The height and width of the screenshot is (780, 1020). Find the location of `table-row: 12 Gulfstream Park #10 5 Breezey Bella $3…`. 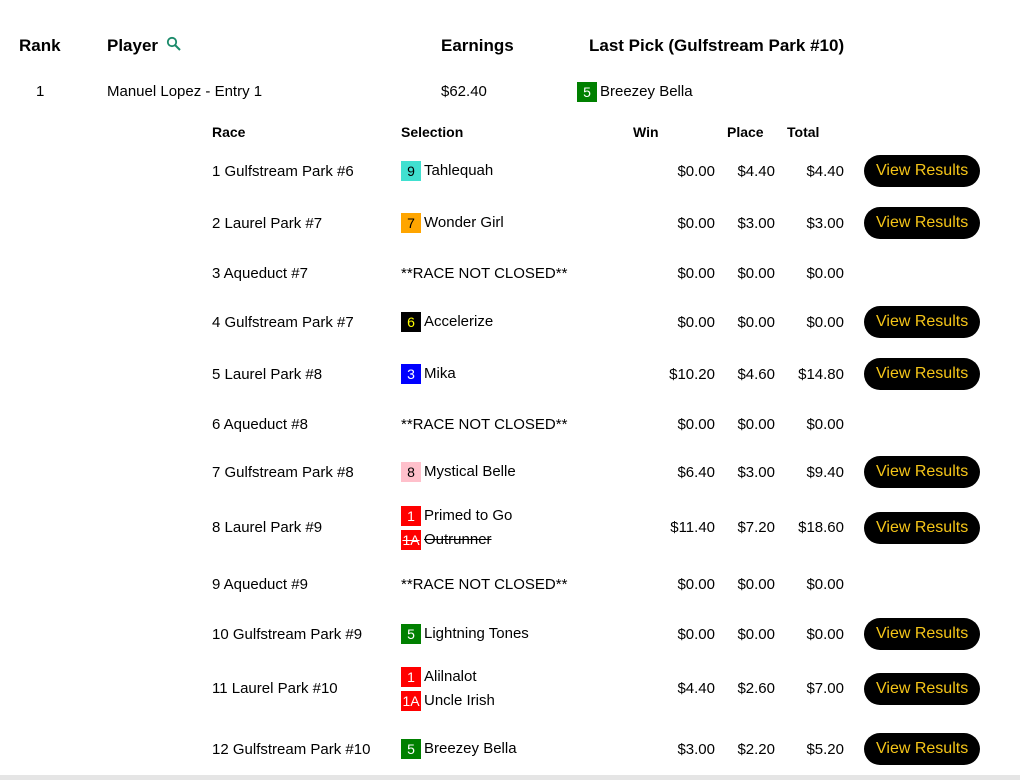

table-row: 12 Gulfstream Park #10 5 Breezey Bella $3… is located at coordinates (603, 749).